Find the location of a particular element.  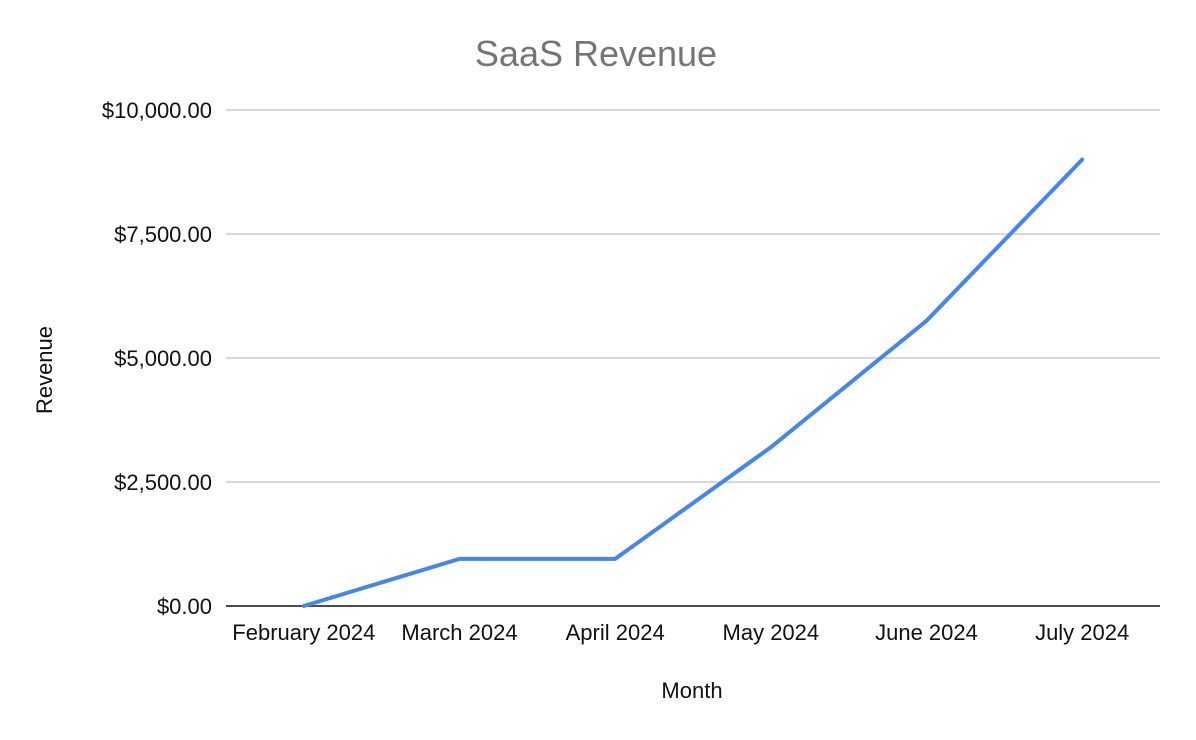

y-tick-label-4: $10,000.00 is located at coordinates (157, 110).